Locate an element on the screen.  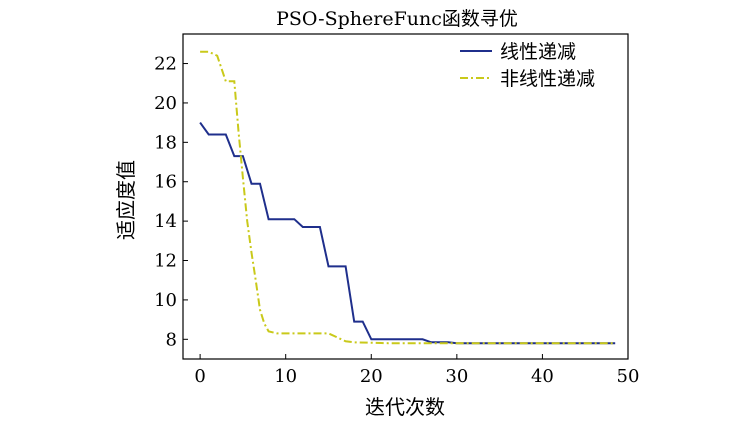
y-tick-label: 14 is located at coordinates (165, 221).